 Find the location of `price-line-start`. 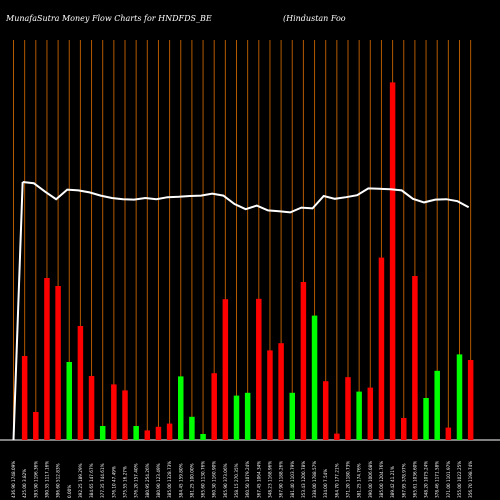

price-line-start is located at coordinates (18, 311).